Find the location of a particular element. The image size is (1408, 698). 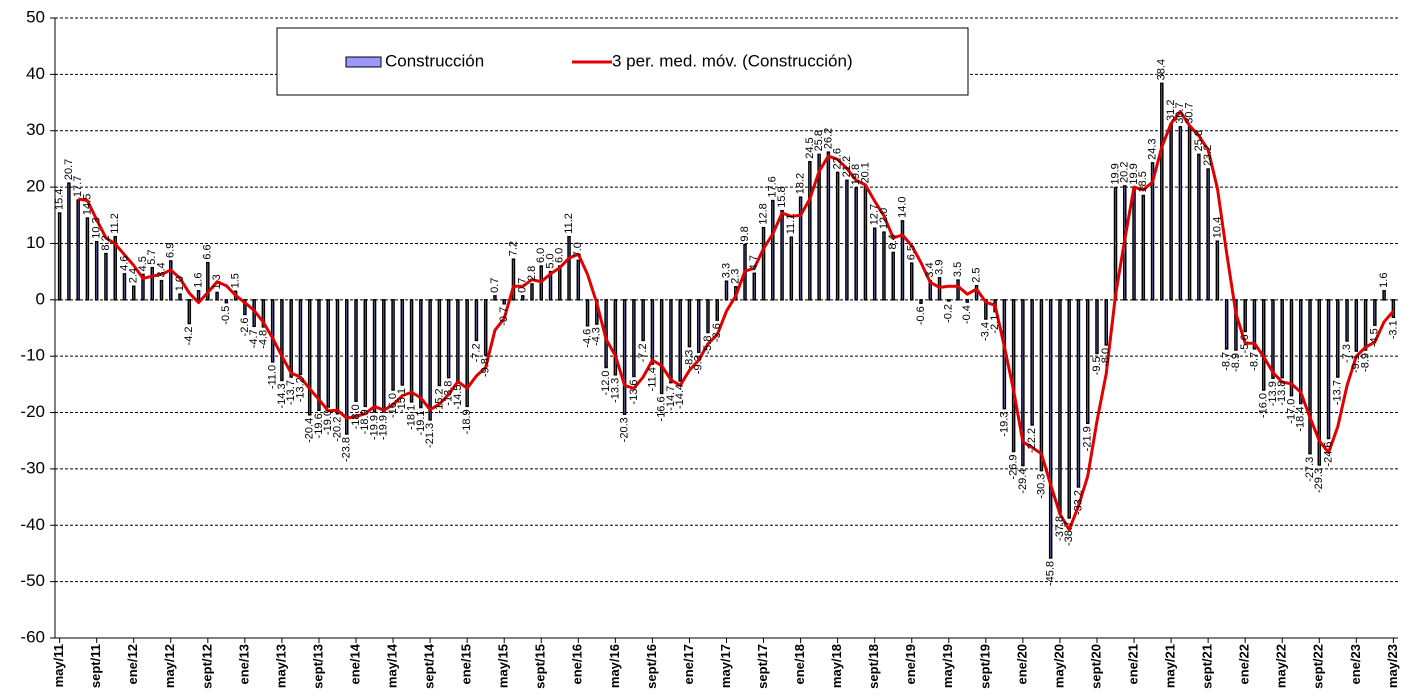

data-label: -2.6 is located at coordinates (245, 326).